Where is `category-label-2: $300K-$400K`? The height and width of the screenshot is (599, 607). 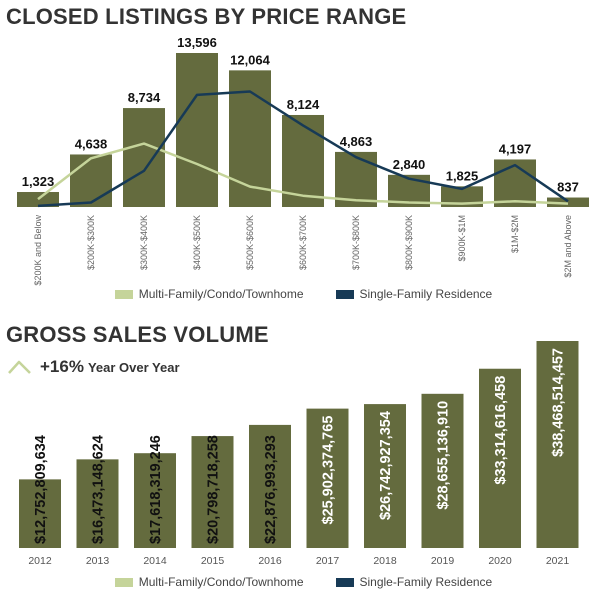 category-label-2: $300K-$400K is located at coordinates (144, 242).